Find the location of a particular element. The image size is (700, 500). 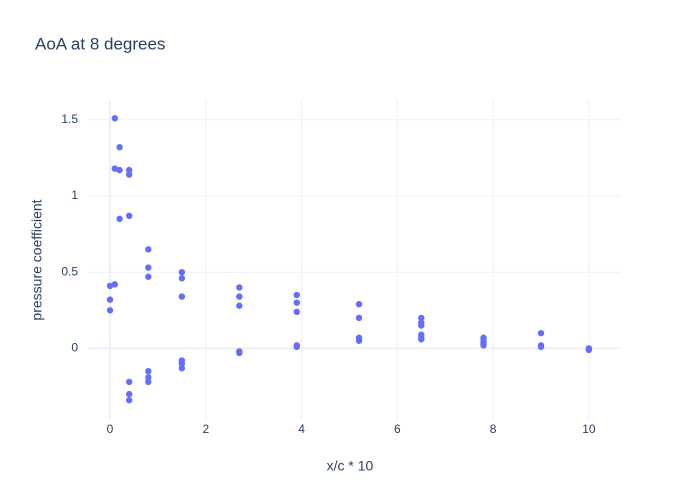

y-axis-label: pressure coefficient is located at coordinates (37, 259).